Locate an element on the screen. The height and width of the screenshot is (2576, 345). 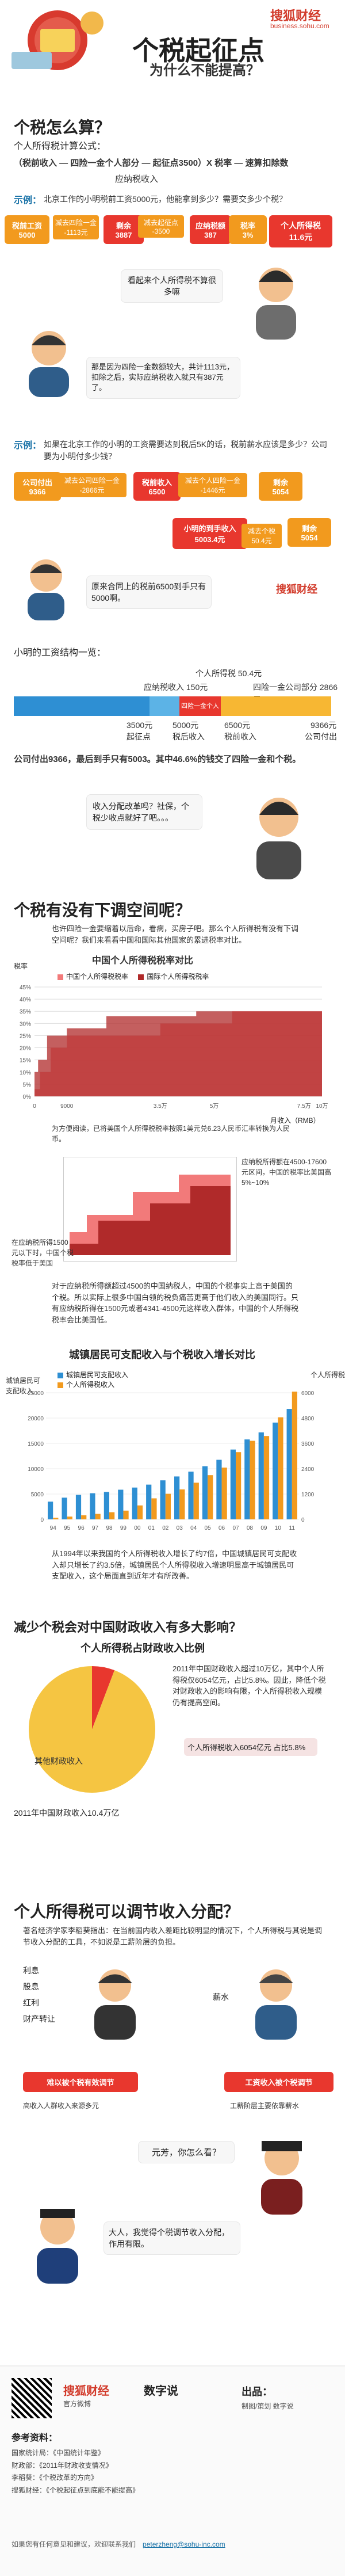
banner-art is located at coordinates (63, 37).